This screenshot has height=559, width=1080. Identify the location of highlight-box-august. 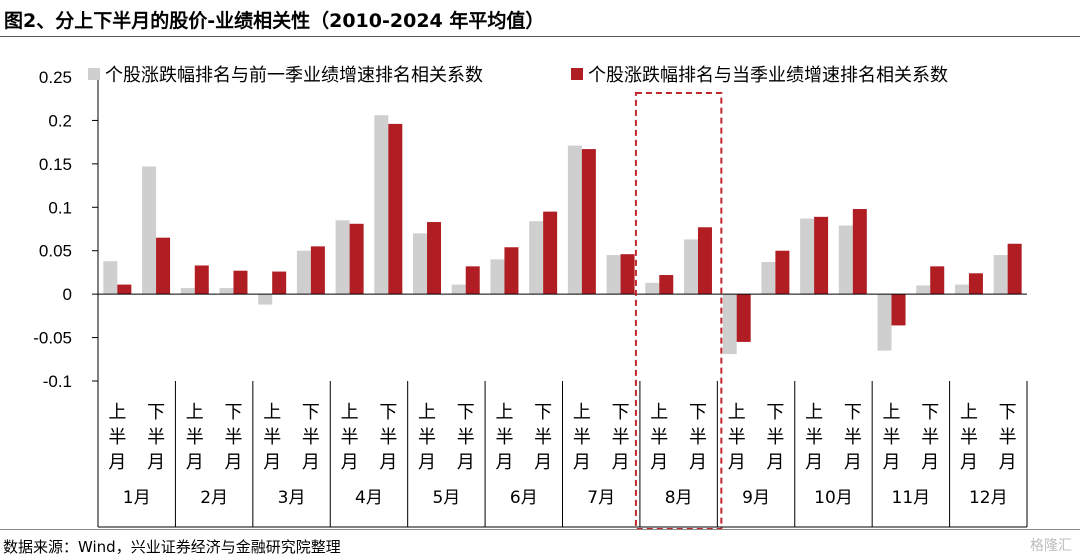
(678, 311).